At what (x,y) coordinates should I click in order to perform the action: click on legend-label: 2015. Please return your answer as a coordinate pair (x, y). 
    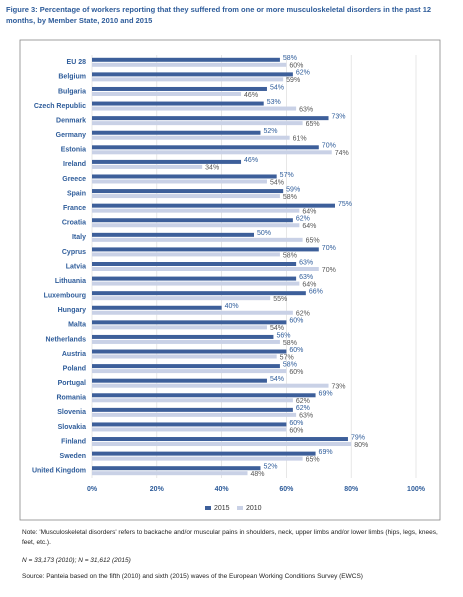
    Looking at the image, I should click on (222, 508).